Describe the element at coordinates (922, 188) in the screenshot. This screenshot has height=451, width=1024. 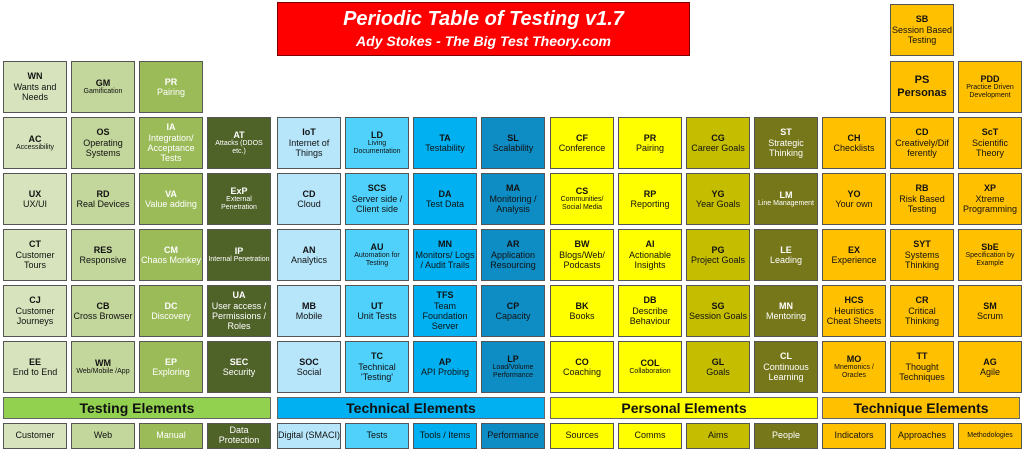
I see `element-symbol: RB` at that location.